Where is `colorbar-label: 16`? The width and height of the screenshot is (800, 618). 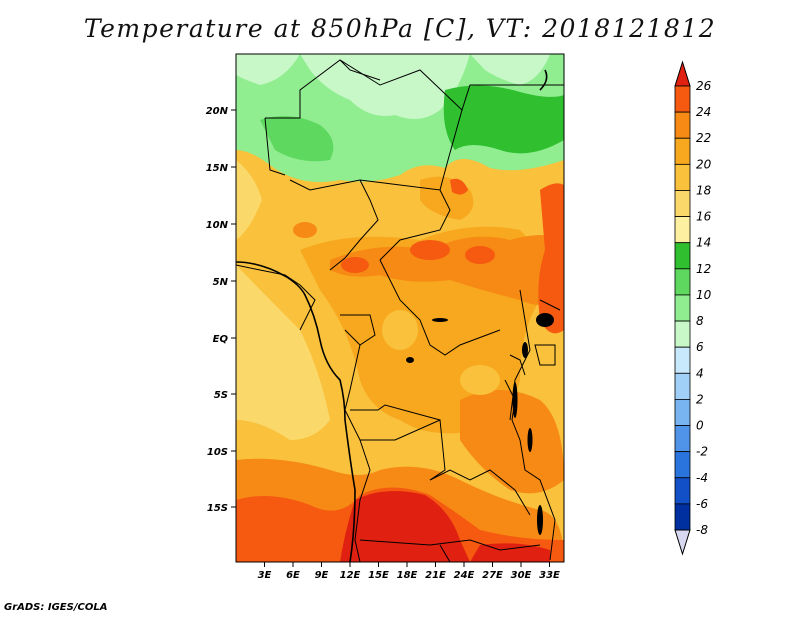 colorbar-label: 16 is located at coordinates (704, 217).